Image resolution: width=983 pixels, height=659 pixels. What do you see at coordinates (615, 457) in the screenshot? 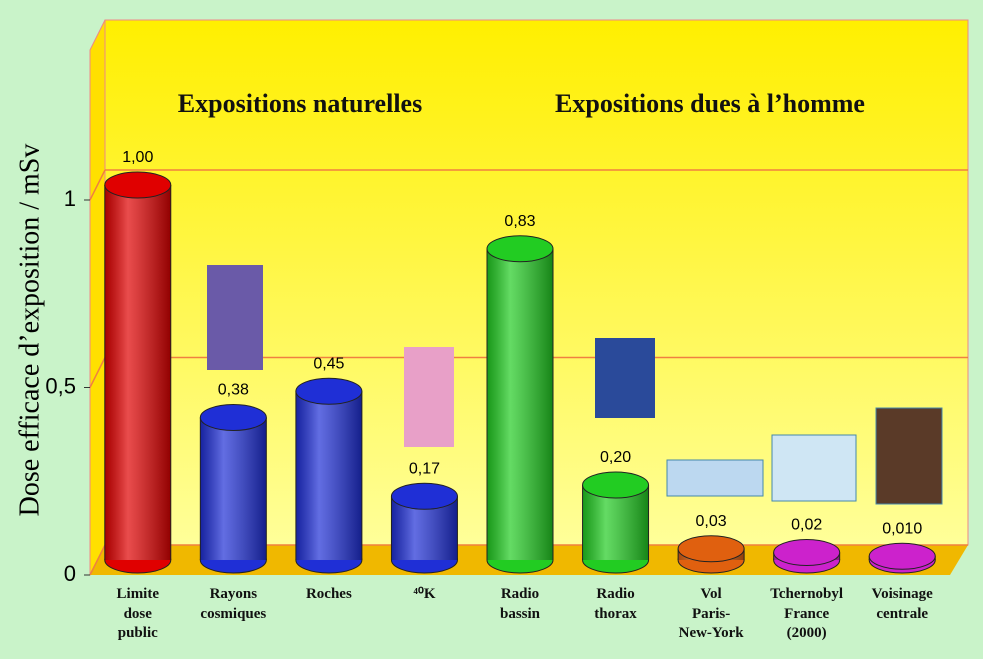
I see `value-label: 0,20` at bounding box center [615, 457].